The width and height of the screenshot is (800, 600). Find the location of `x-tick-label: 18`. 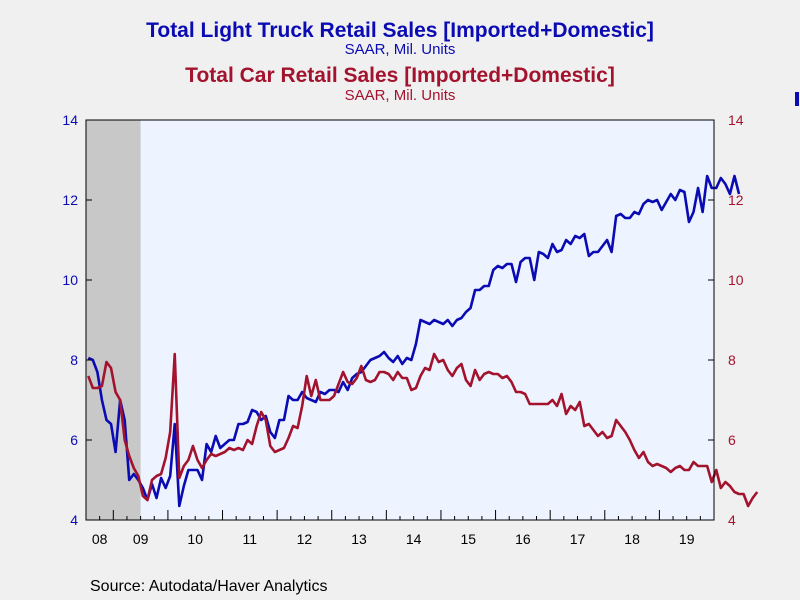

x-tick-label: 18 is located at coordinates (632, 539).